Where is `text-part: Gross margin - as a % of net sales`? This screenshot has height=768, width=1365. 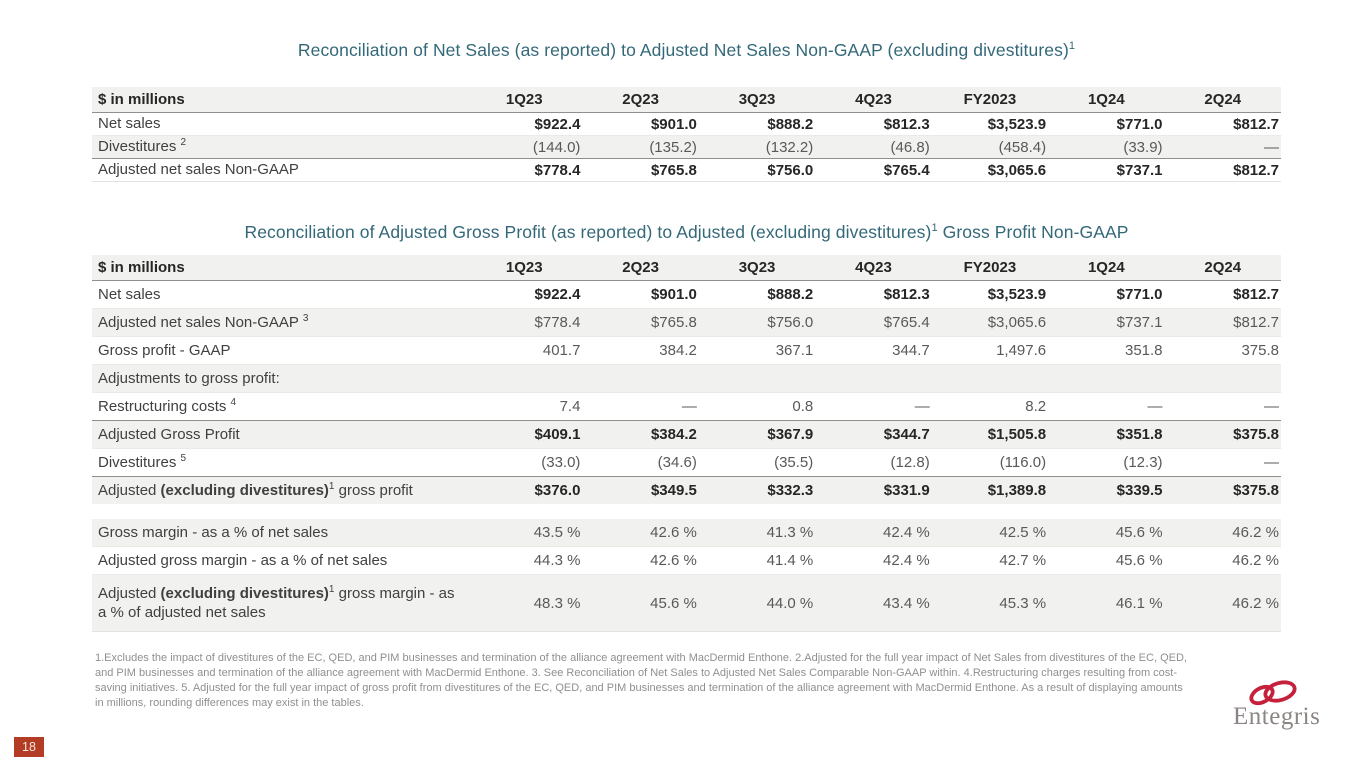 text-part: Gross margin - as a % of net sales is located at coordinates (213, 532).